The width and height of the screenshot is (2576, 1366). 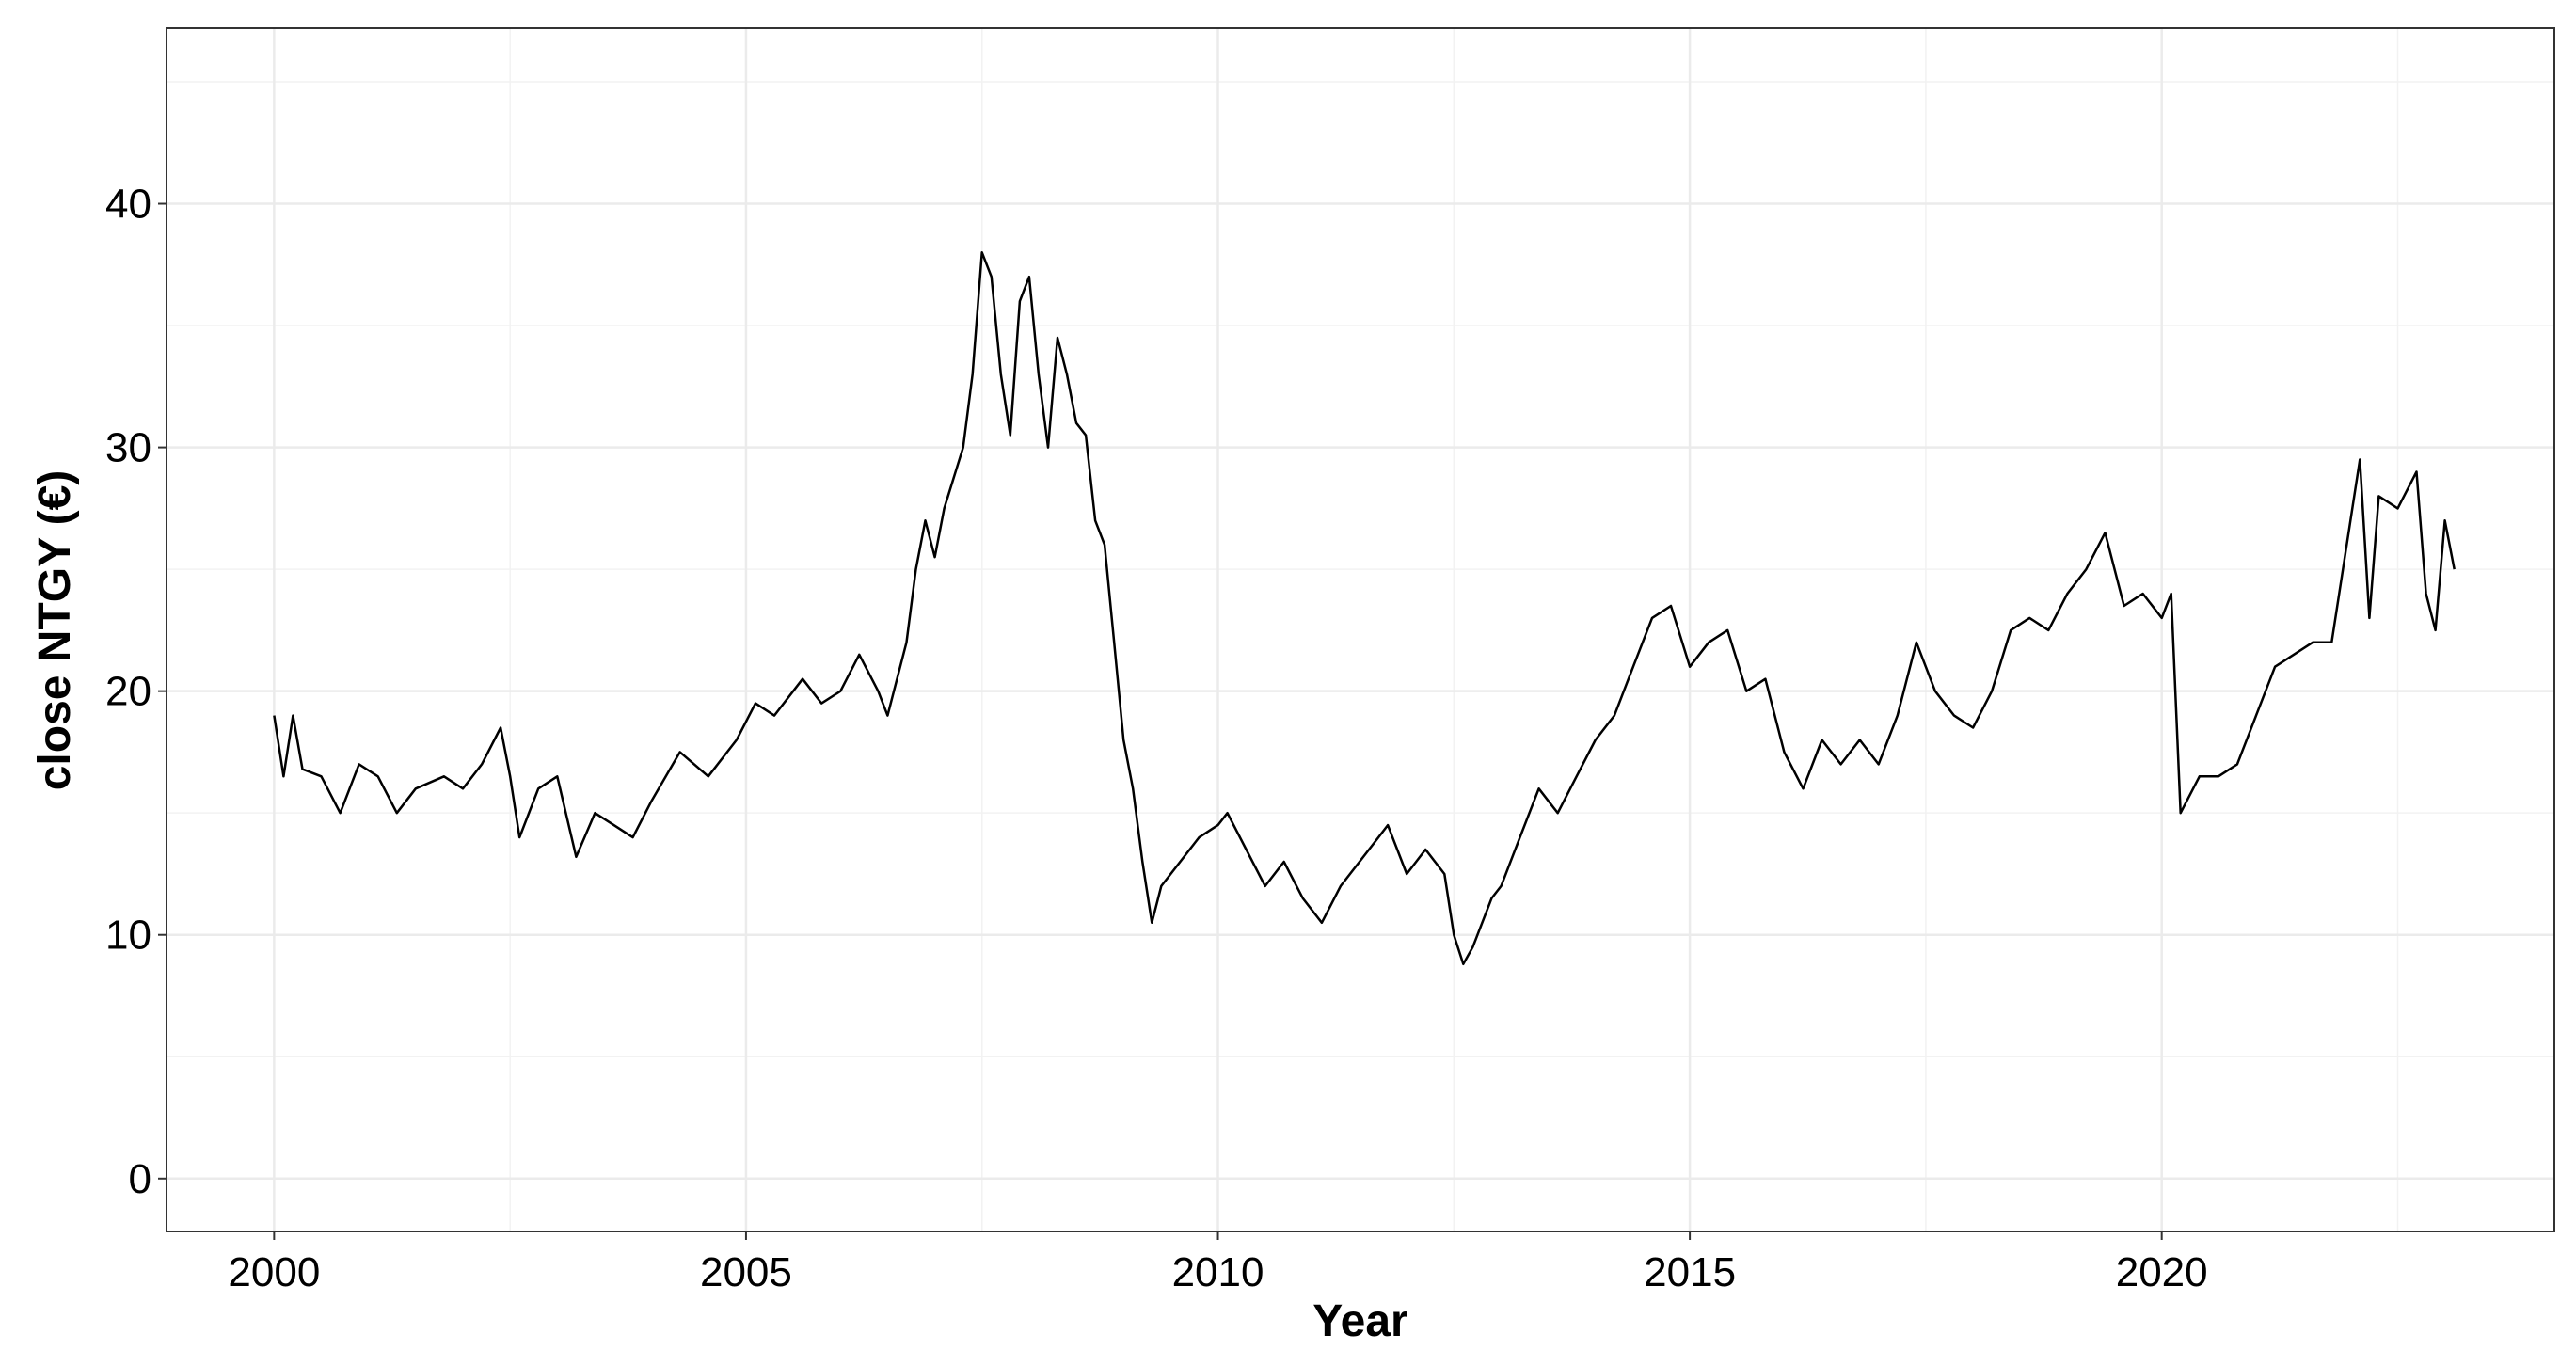 I want to click on x-tick-label: 2015, so click(x=1690, y=1272).